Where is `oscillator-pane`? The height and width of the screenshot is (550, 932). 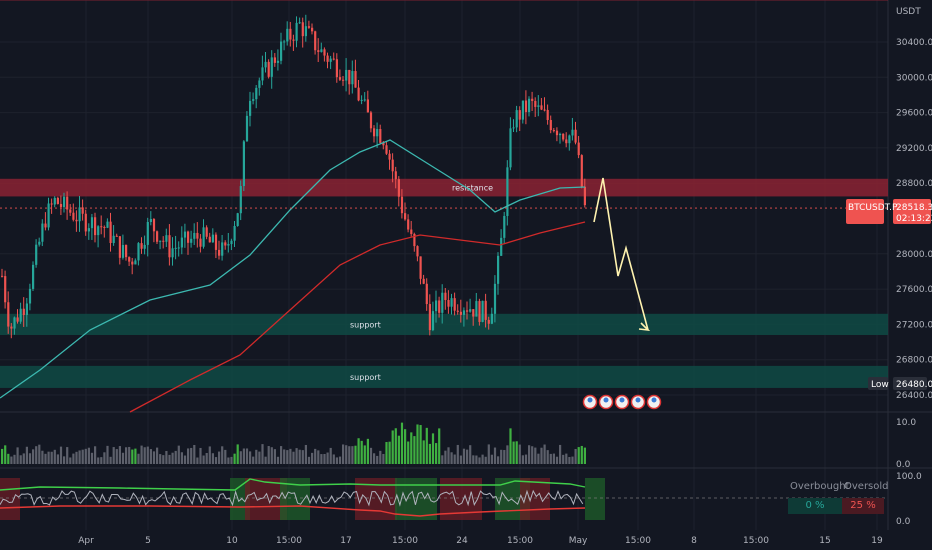
oscillator-pane is located at coordinates (444, 499).